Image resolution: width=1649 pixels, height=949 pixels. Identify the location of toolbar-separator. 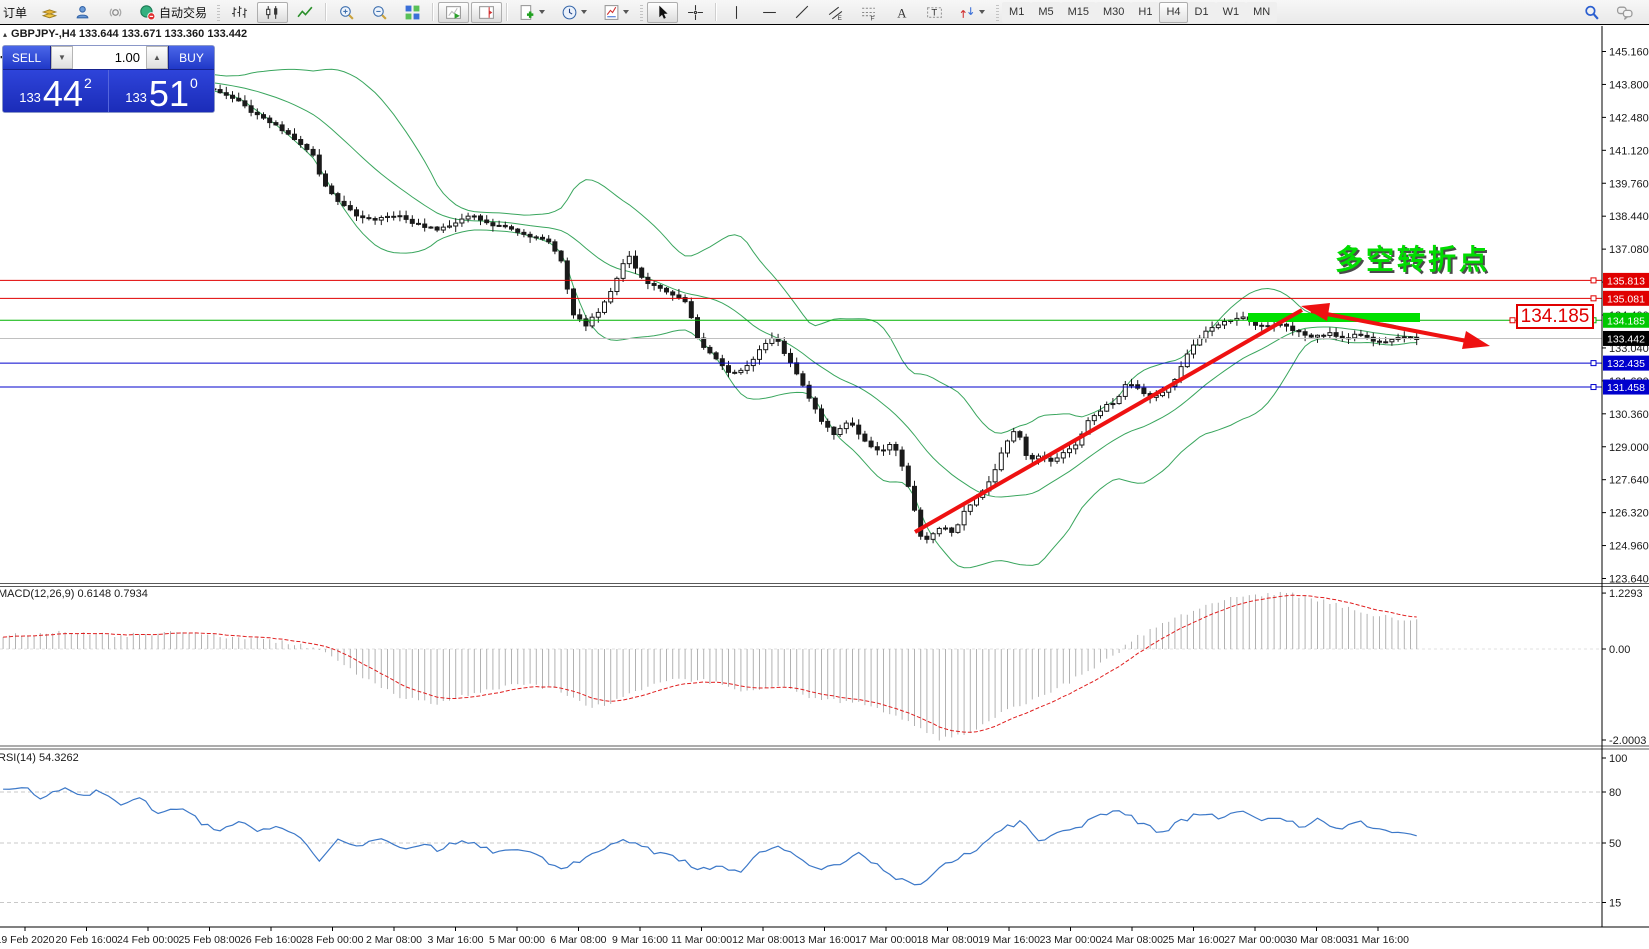
(507, 12).